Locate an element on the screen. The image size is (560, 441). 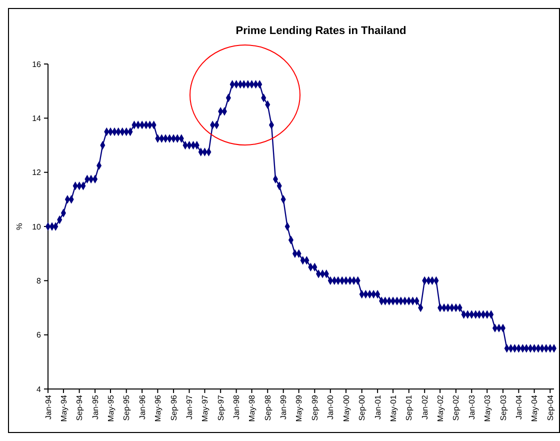
y-tick-label: 6 is located at coordinates (39, 335).